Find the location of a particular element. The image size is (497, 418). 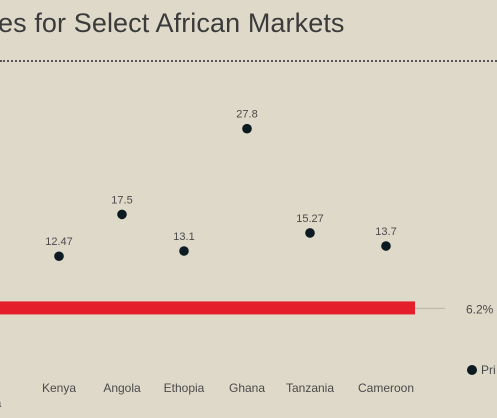

chart-title: es for Select African Markets is located at coordinates (172, 23).